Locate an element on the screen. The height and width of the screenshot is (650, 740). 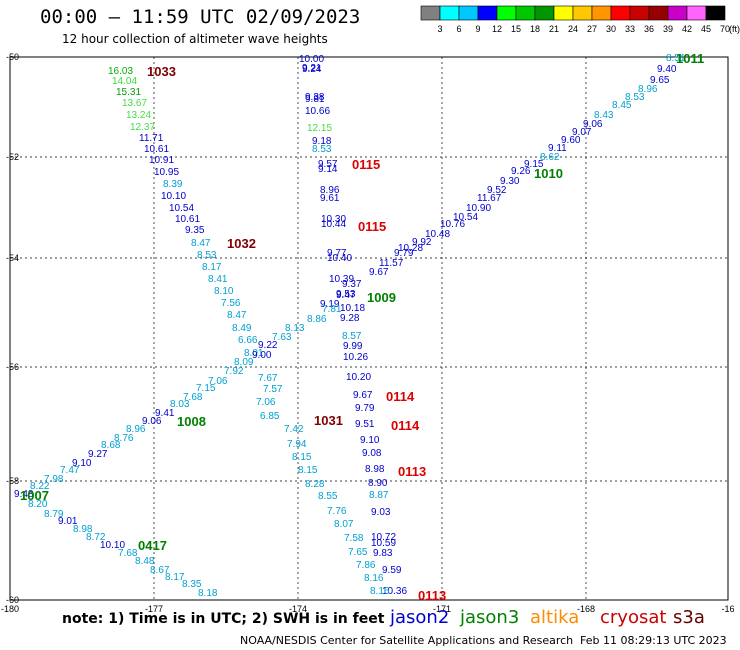
satellite-s3a: s3a is located at coordinates (689, 617).